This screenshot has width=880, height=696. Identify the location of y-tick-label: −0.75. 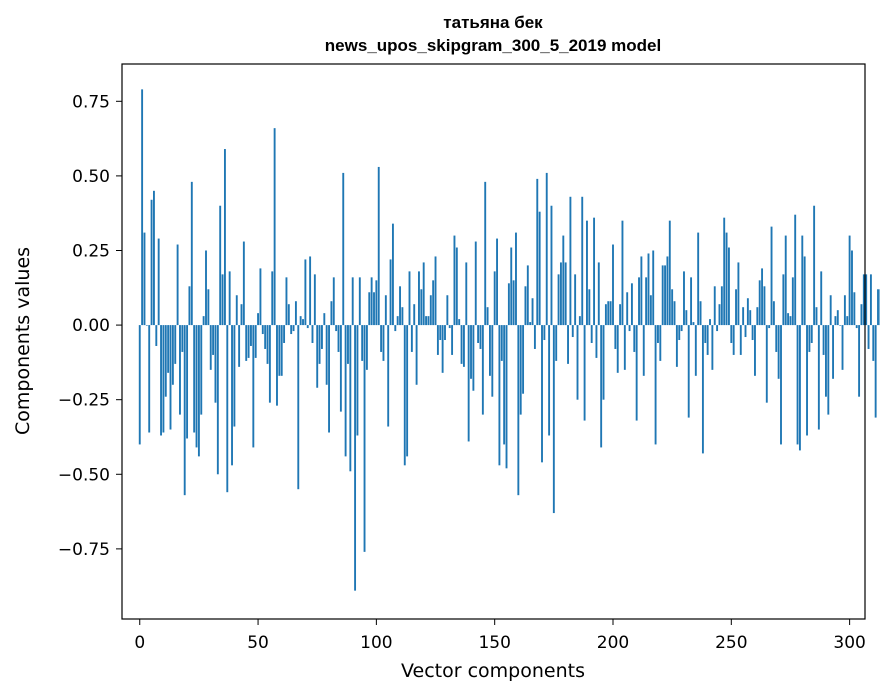
(84, 550).